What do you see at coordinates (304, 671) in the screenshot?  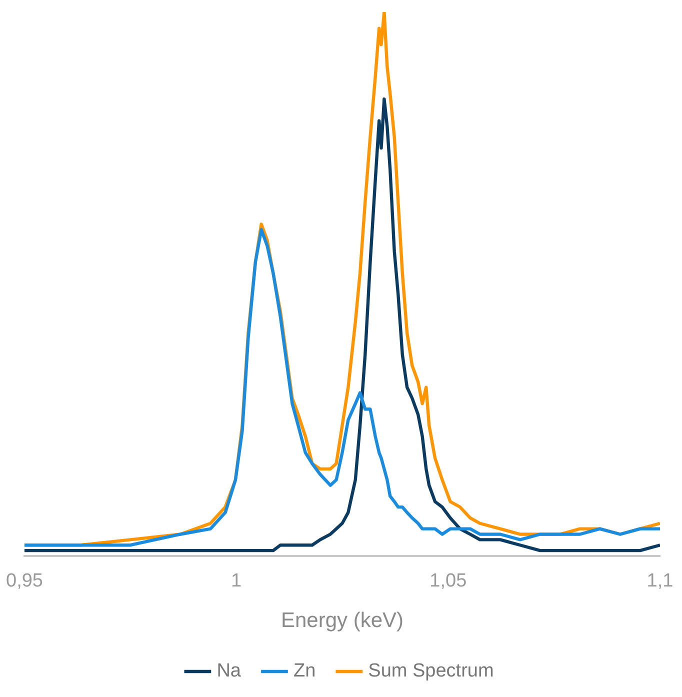 I see `legend-label: Zn` at bounding box center [304, 671].